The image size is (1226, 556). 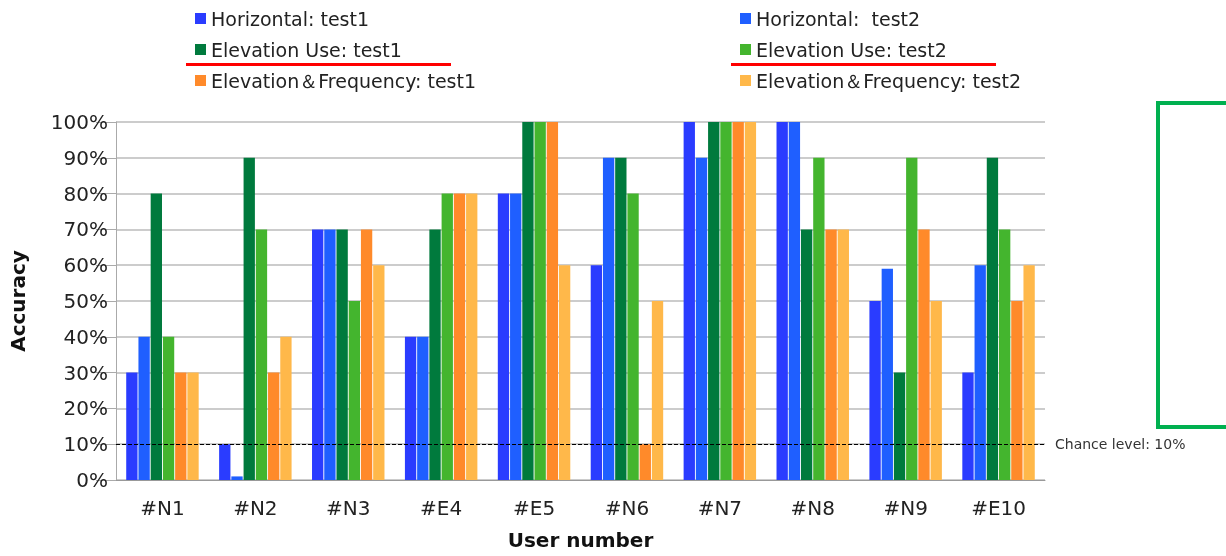 What do you see at coordinates (18, 301) in the screenshot?
I see `y-axis-title: Accuracy` at bounding box center [18, 301].